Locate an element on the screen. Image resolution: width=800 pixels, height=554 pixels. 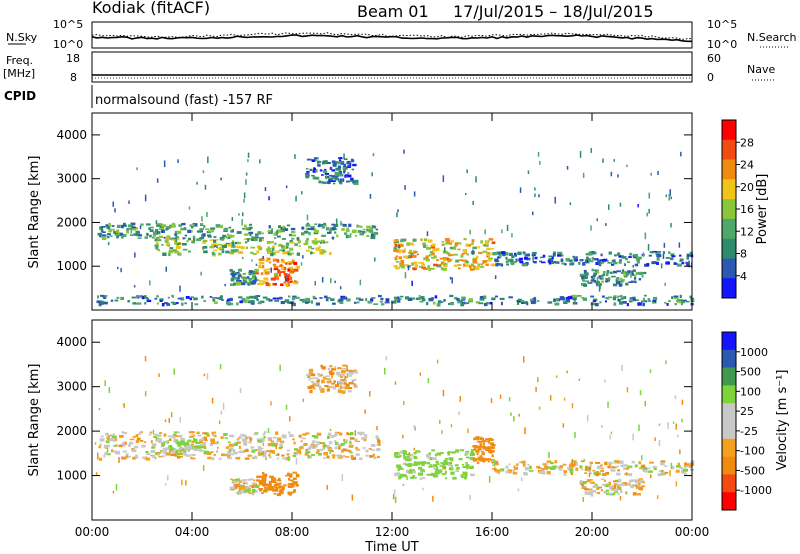
x-tick-label: 12:00 is located at coordinates (392, 532).